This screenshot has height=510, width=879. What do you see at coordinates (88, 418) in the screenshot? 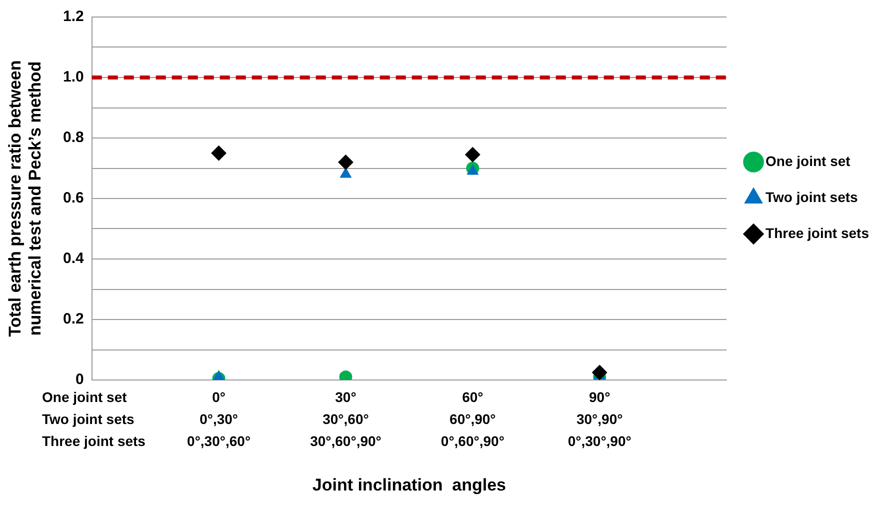
I see `text: Two joint sets` at bounding box center [88, 418].